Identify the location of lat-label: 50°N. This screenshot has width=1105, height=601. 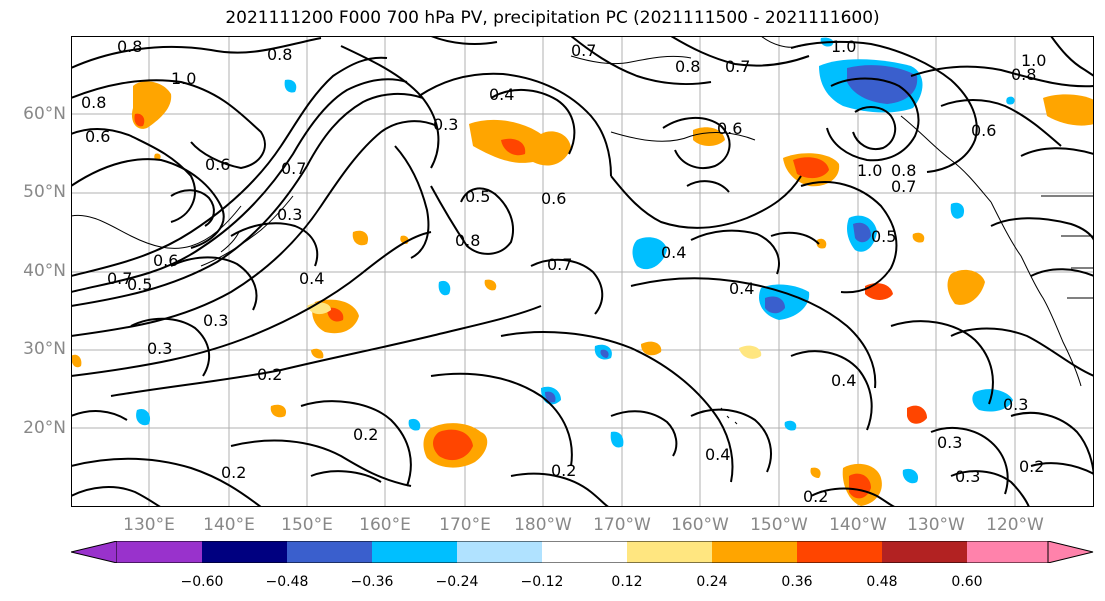
(44, 192).